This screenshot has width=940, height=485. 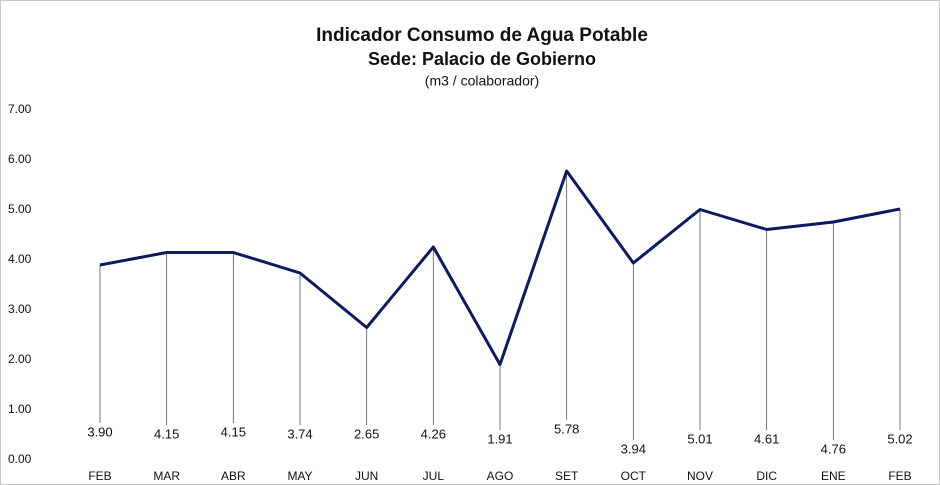 What do you see at coordinates (99, 431) in the screenshot?
I see `data-label: 3.90` at bounding box center [99, 431].